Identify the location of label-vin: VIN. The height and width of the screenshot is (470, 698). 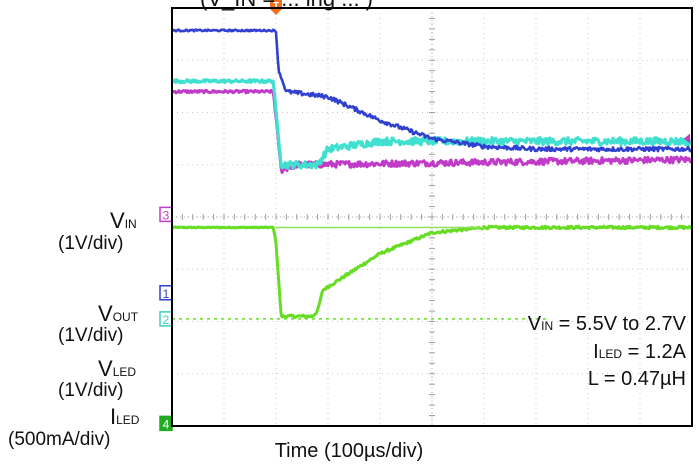
(123, 221).